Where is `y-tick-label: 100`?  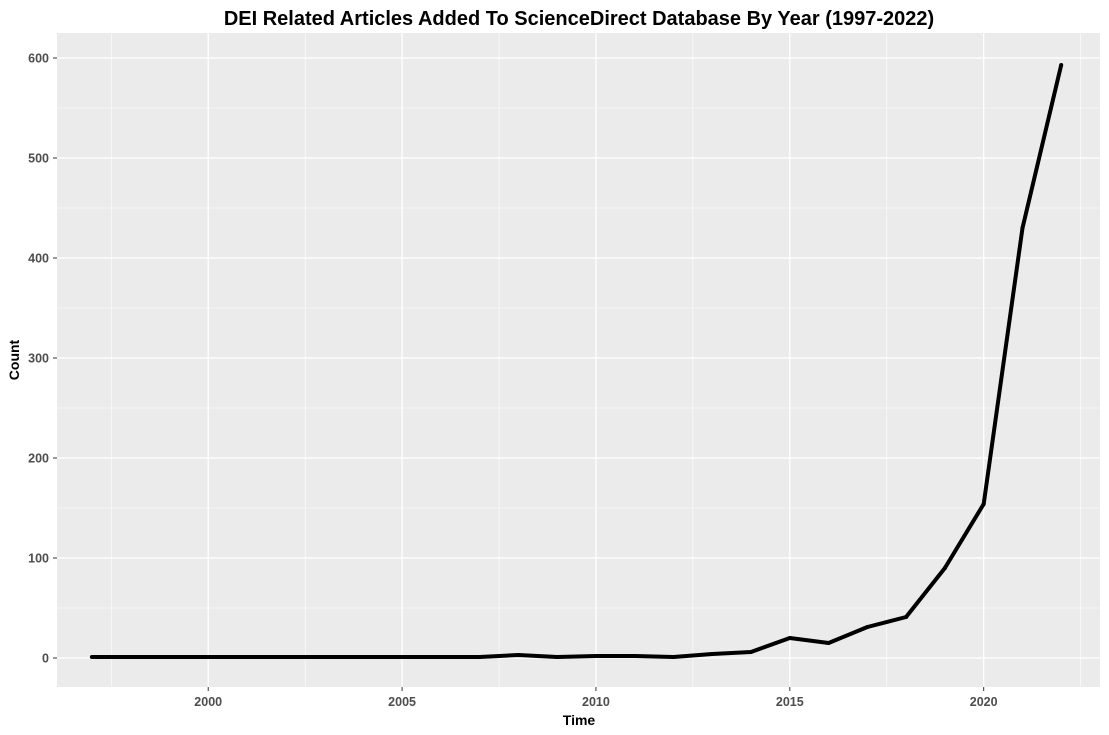 y-tick-label: 100 is located at coordinates (38, 559).